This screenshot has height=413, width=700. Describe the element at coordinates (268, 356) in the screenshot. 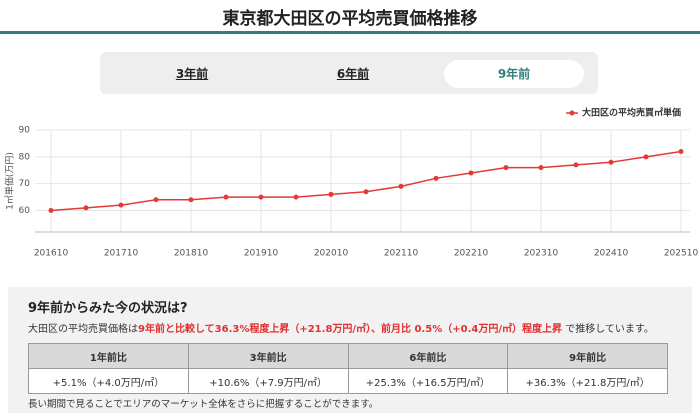

I see `header-cell: 3年前比` at that location.